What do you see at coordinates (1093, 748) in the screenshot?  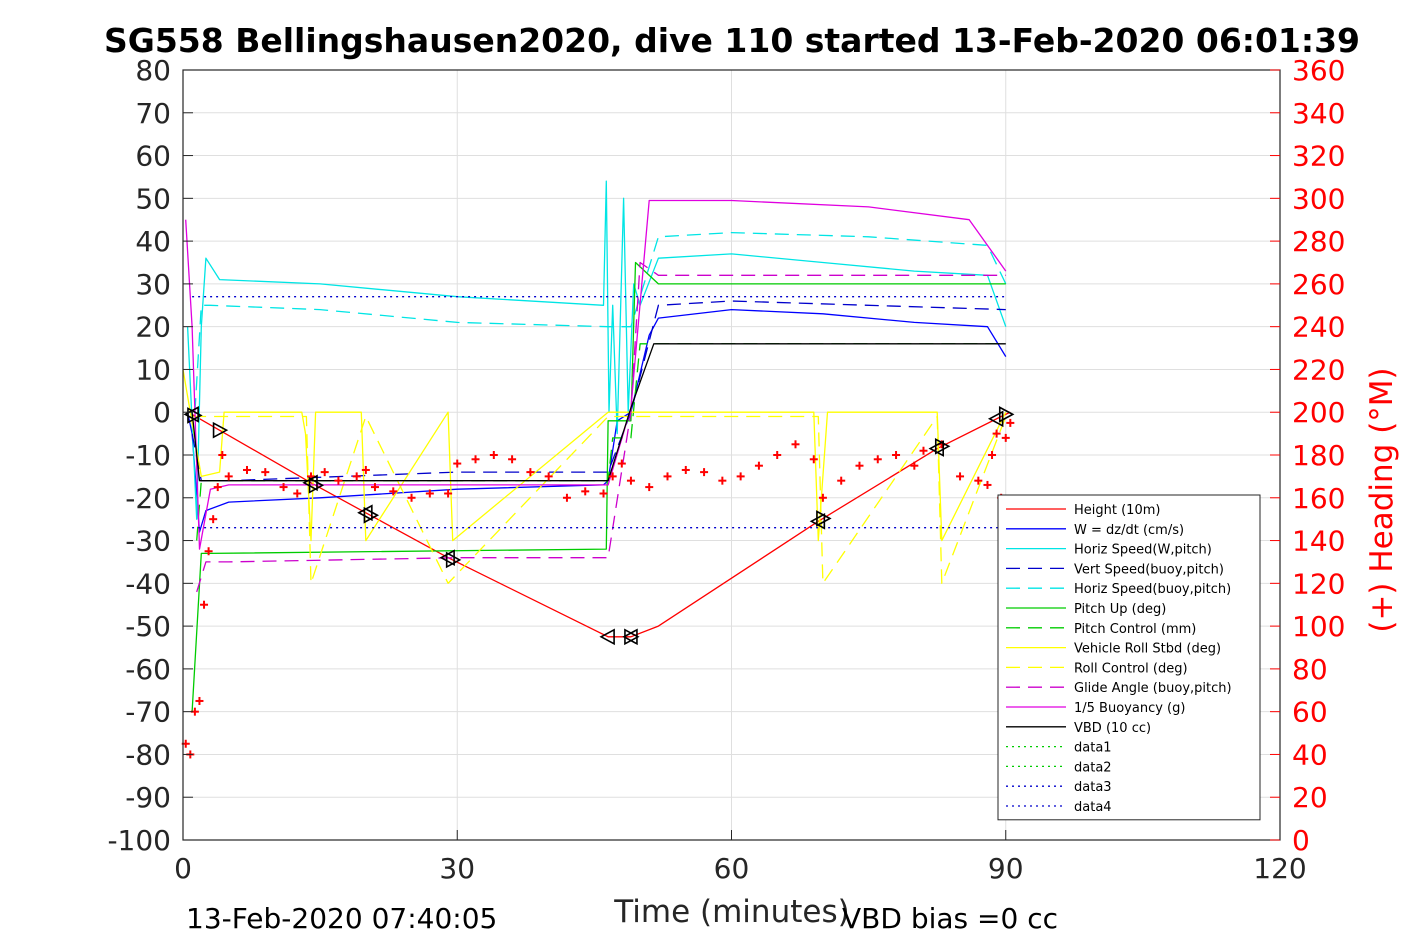 I see `legend-label: data1` at bounding box center [1093, 748].